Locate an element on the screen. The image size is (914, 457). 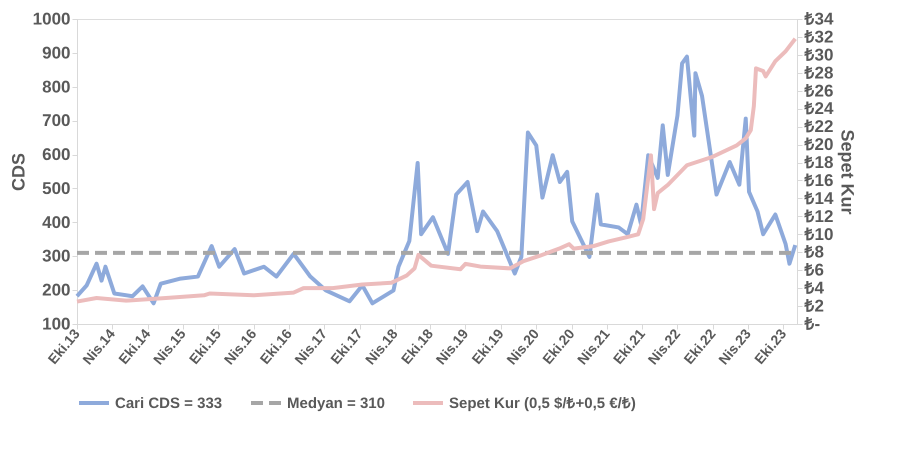
legend-label: Sepet Kur (0,5 $/₺+0,5 €/₺) is located at coordinates (542, 403).